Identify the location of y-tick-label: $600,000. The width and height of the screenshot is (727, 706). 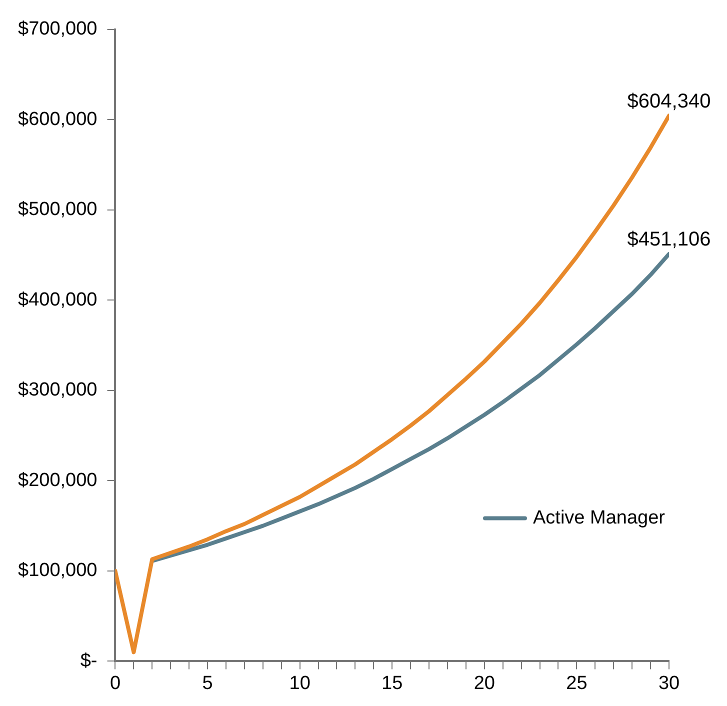
(58, 119).